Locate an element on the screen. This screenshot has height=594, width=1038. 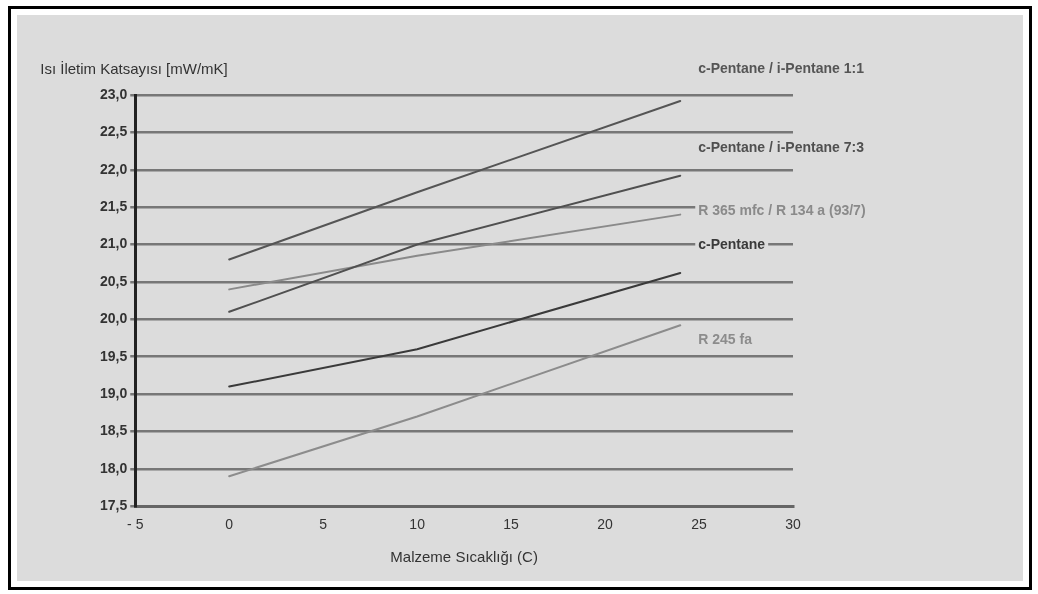
x-tick-label: 10 is located at coordinates (417, 524).